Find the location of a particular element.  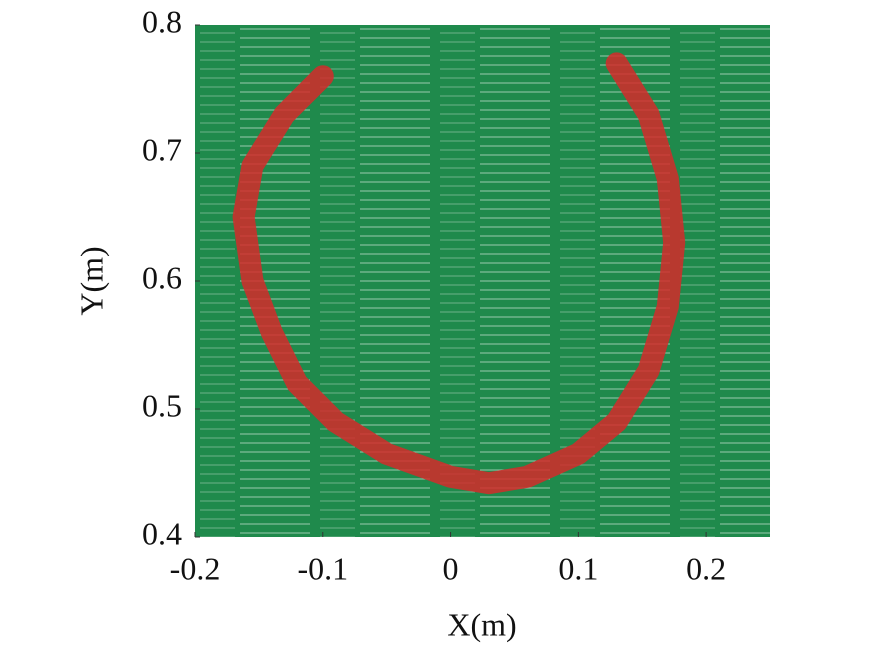

x-axis-label: X(m) is located at coordinates (481, 624).